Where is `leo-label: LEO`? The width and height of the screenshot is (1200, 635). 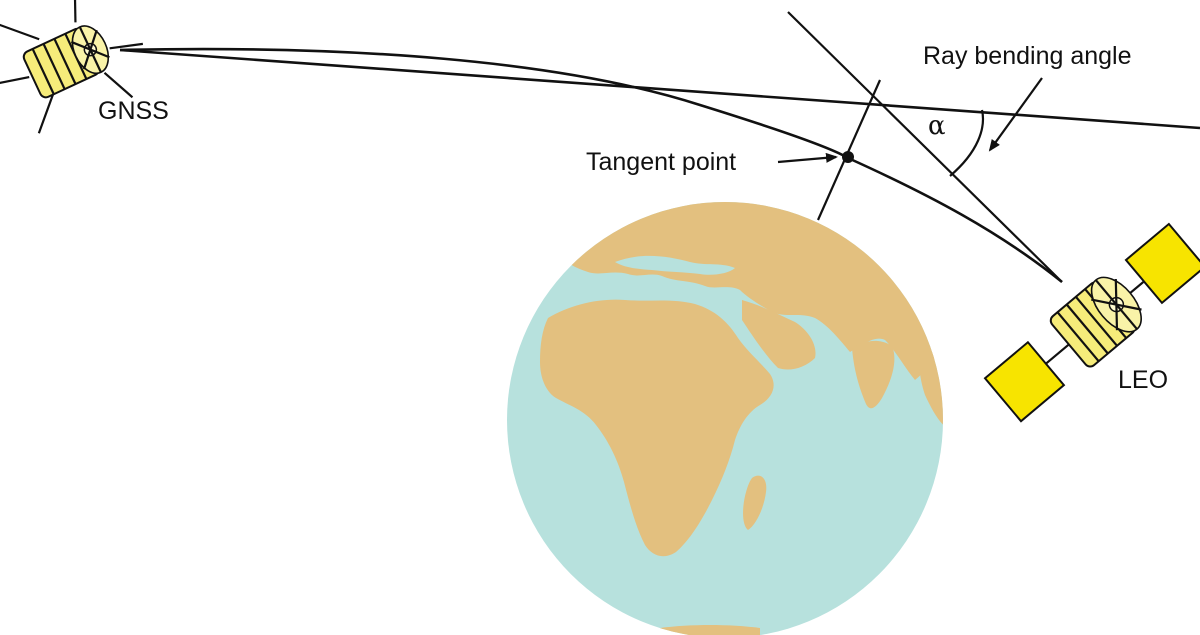 leo-label: LEO is located at coordinates (1143, 380).